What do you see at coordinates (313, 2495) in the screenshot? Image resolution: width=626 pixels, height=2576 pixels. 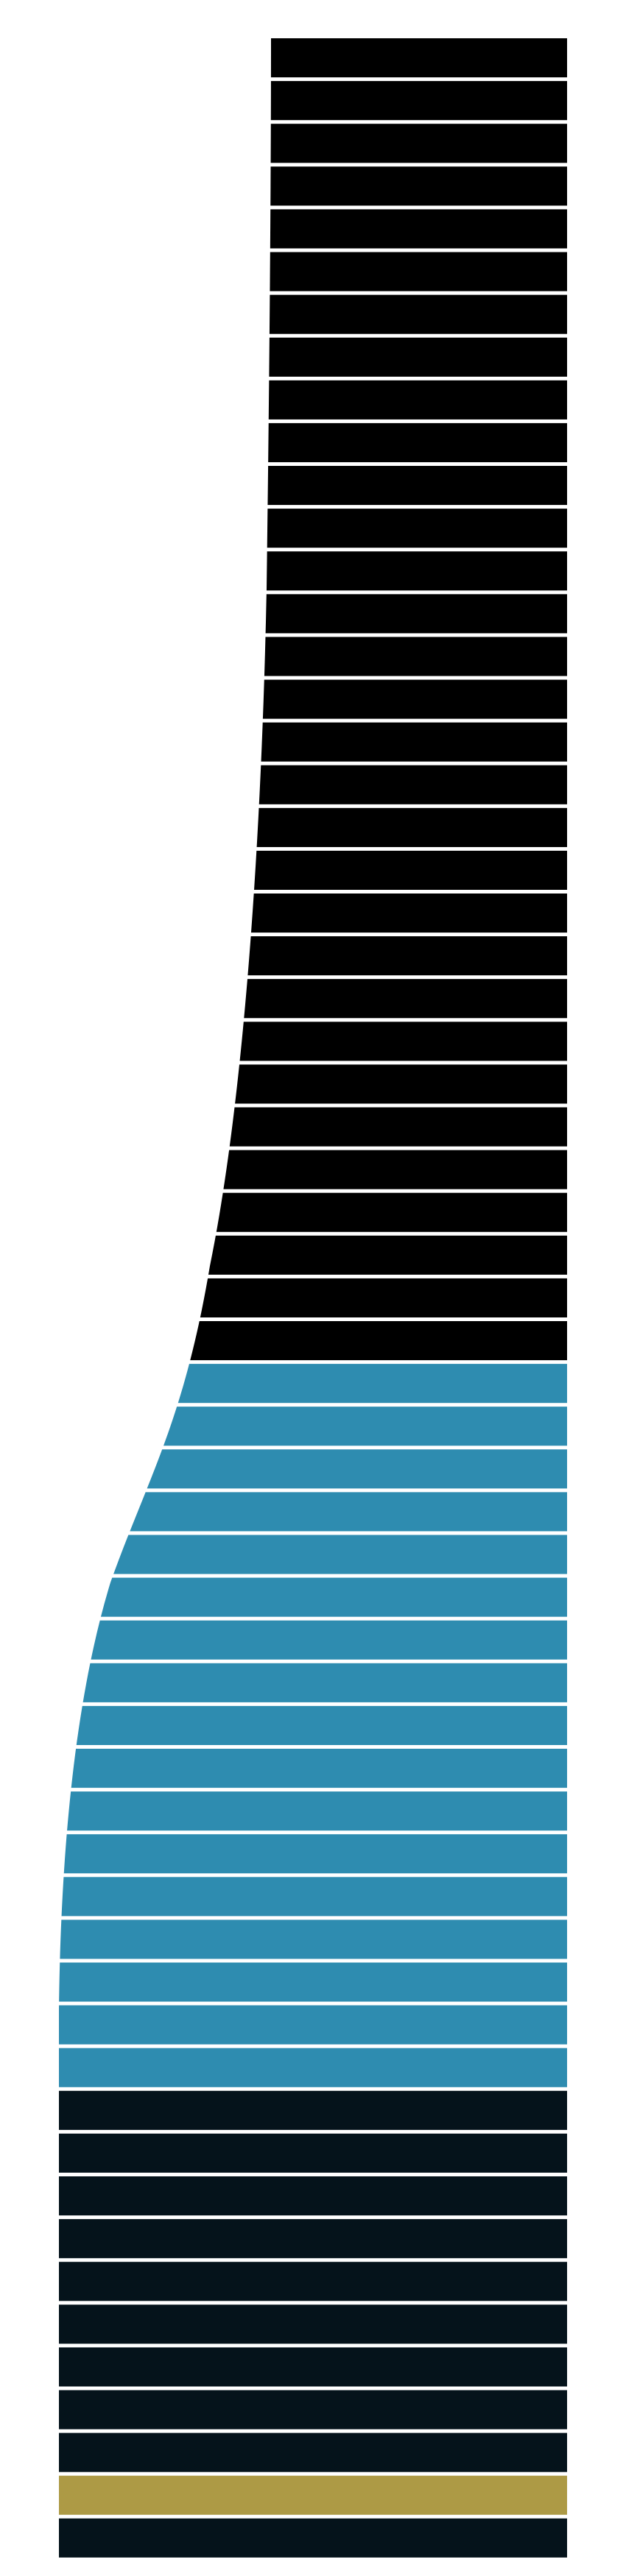 I see `accent-band` at bounding box center [313, 2495].